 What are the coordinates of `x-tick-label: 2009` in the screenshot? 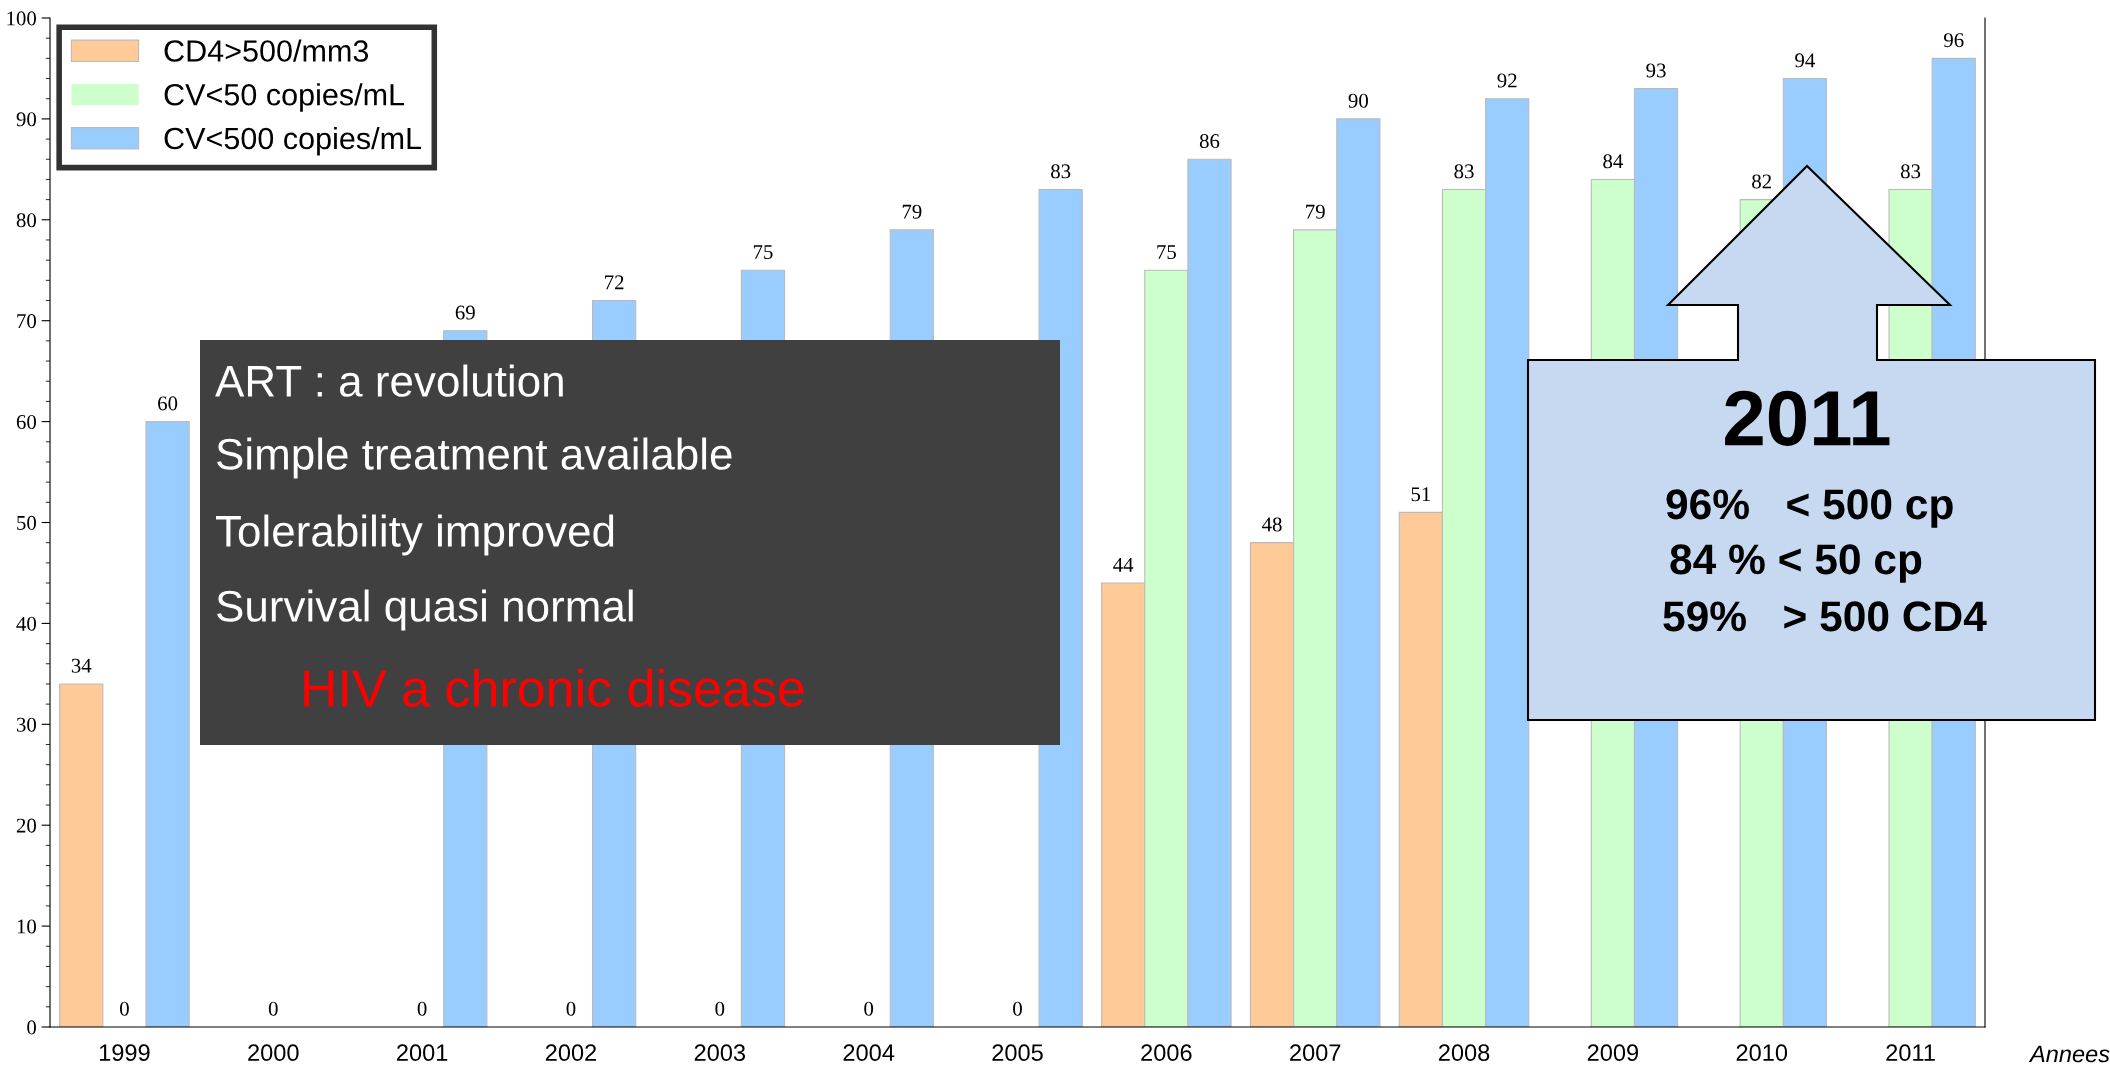 It's located at (1613, 1053).